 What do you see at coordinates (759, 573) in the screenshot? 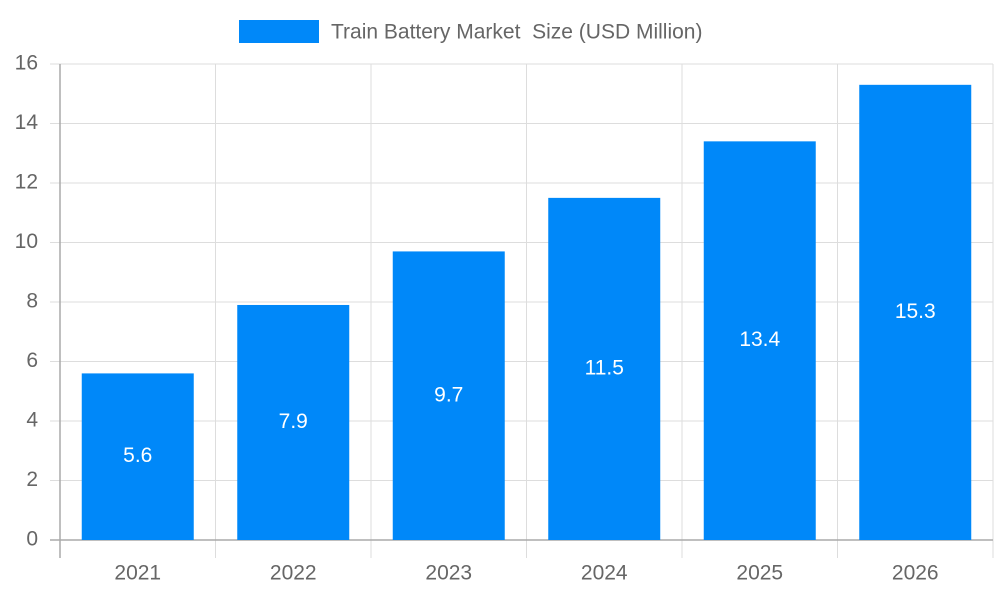
I see `x-tick-label: 2025` at bounding box center [759, 573].